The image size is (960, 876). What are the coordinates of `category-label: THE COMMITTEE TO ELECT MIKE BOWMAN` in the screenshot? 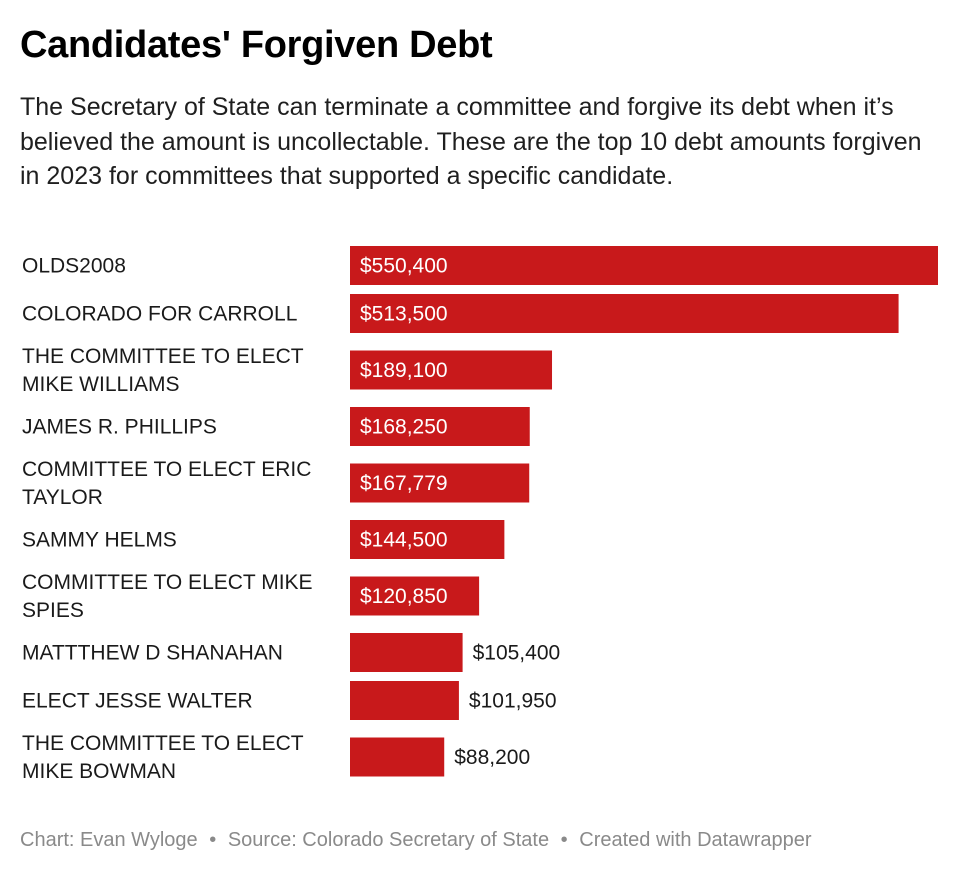 It's located at (163, 757).